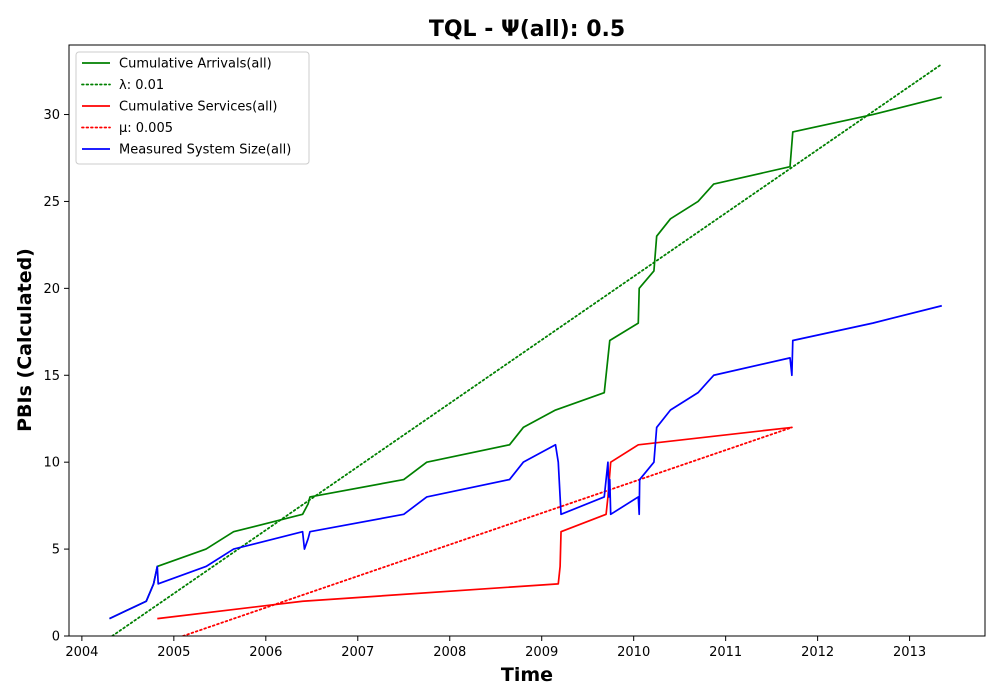  I want to click on y-axis: 0 5 10 15 20 25 30, so click(56, 376).